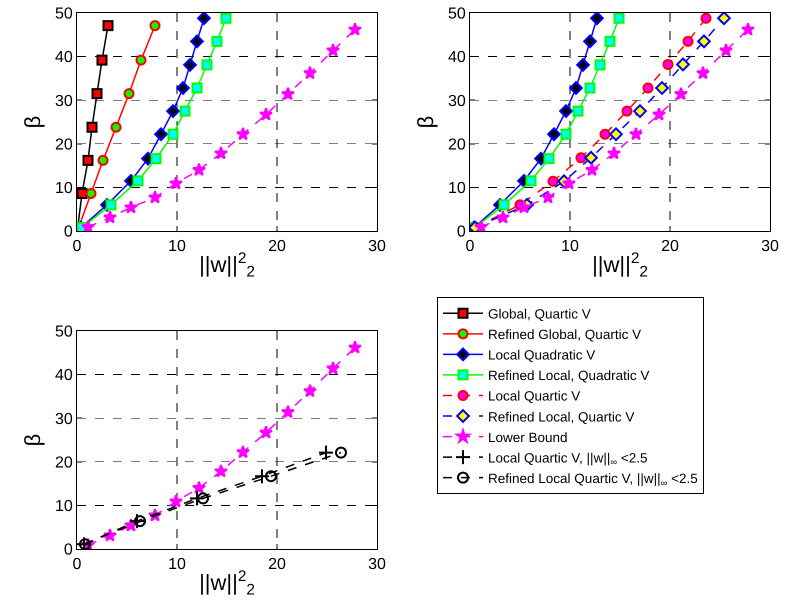  What do you see at coordinates (568, 459) in the screenshot?
I see `legend-label: Local Quartic V, ||w||$_{∞}$ <2.5` at bounding box center [568, 459].